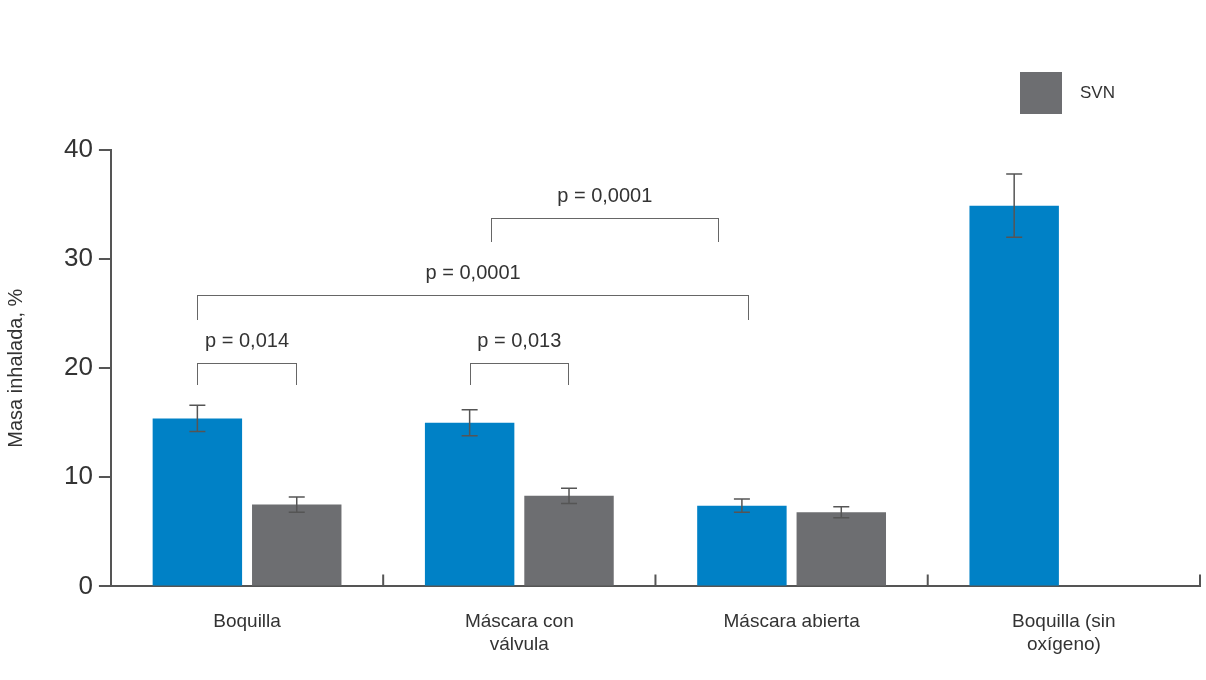 This screenshot has width=1206, height=680. Describe the element at coordinates (247, 621) in the screenshot. I see `x-tick-label: Boquilla` at that location.